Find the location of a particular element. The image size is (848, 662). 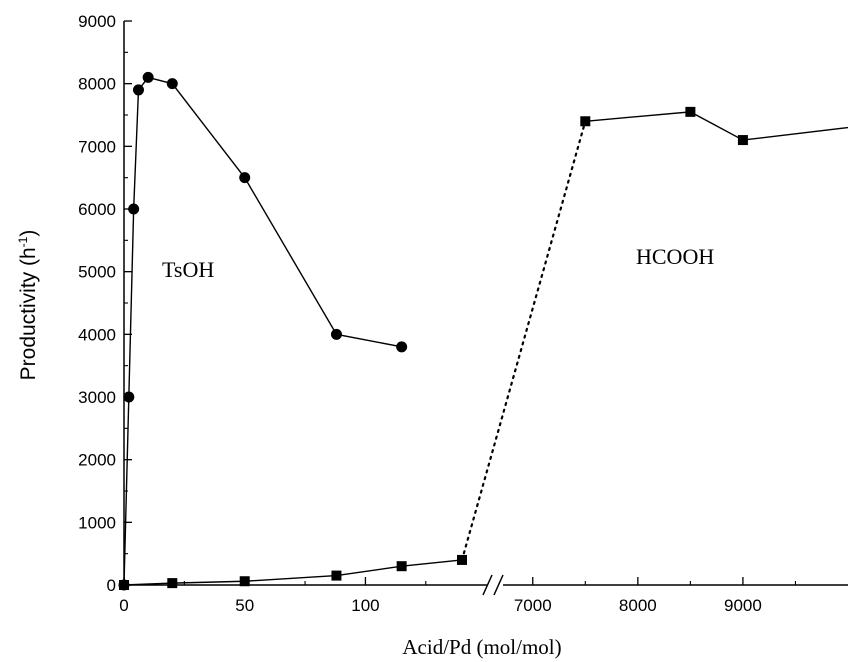

y-axis-title: Productivity (h-1) is located at coordinates (28, 305).